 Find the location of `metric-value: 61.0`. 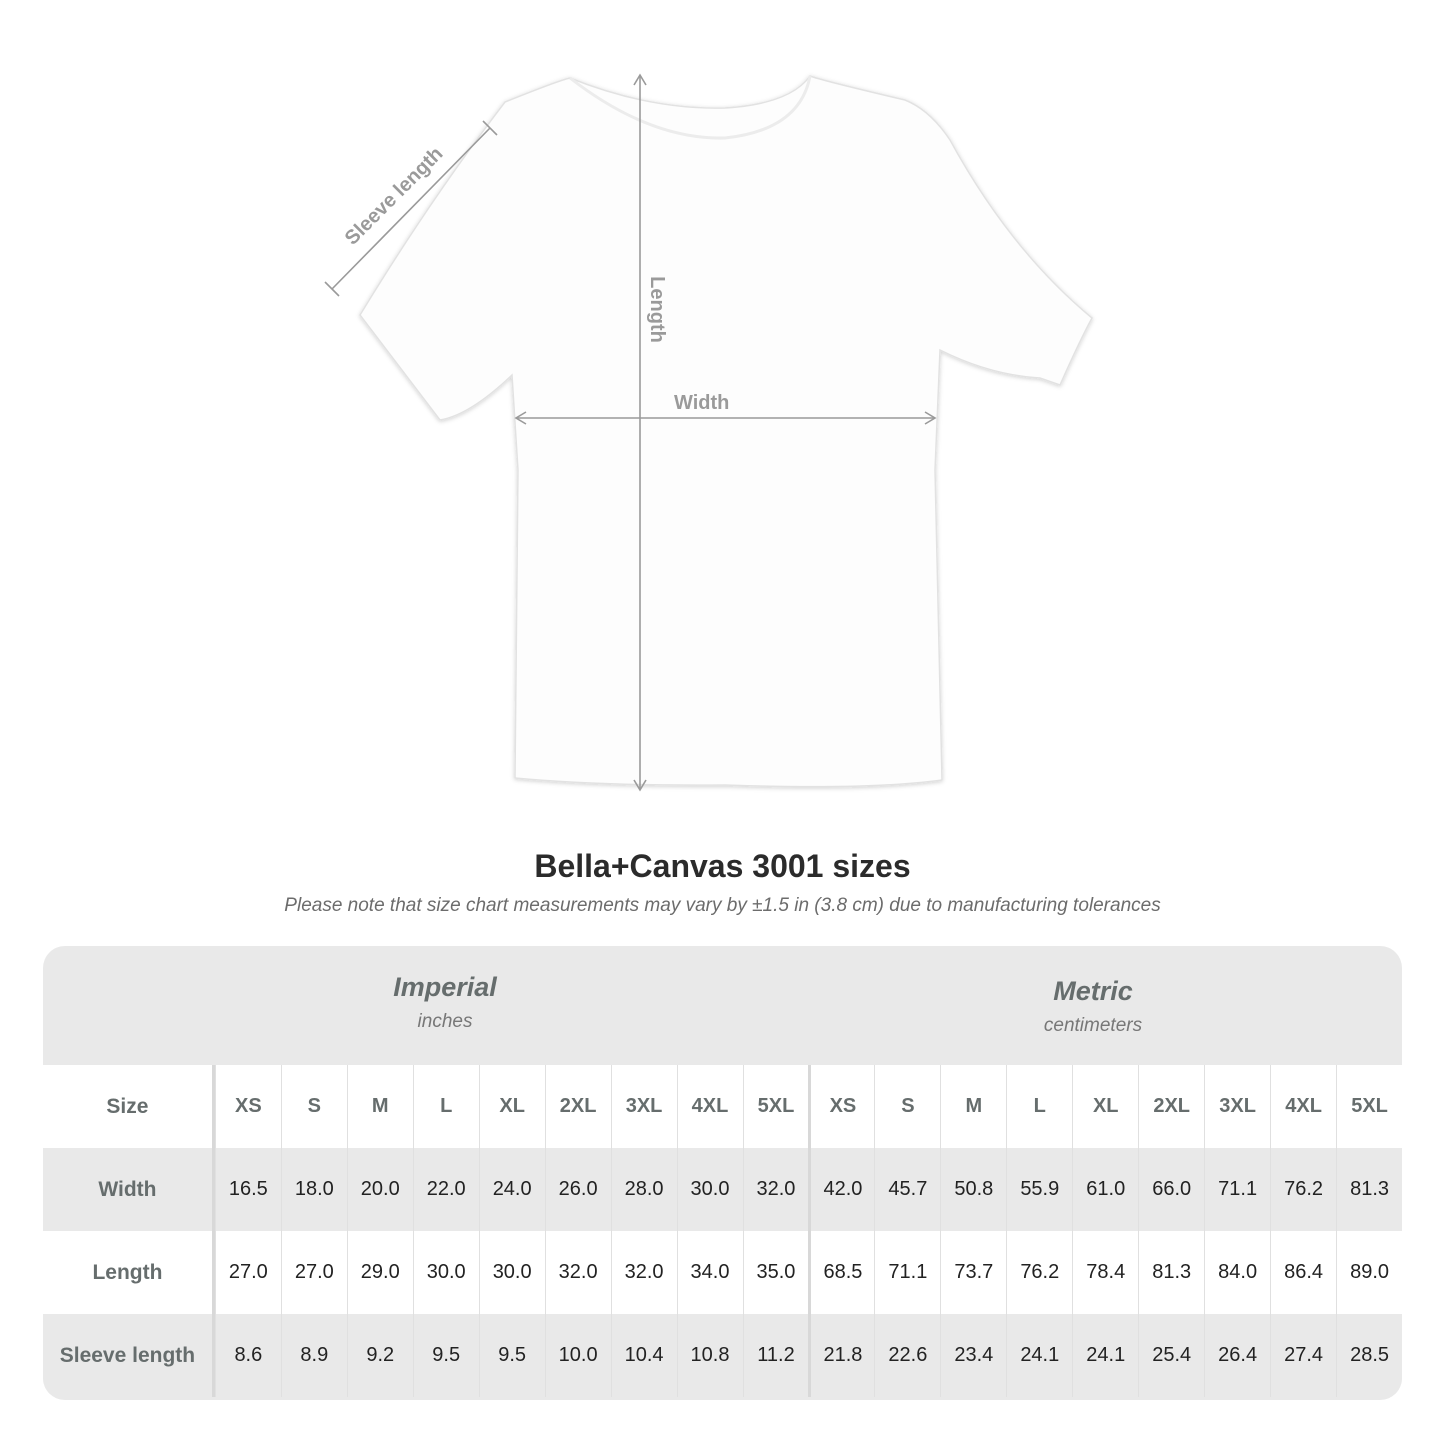

metric-value: 61.0 is located at coordinates (1105, 1189).